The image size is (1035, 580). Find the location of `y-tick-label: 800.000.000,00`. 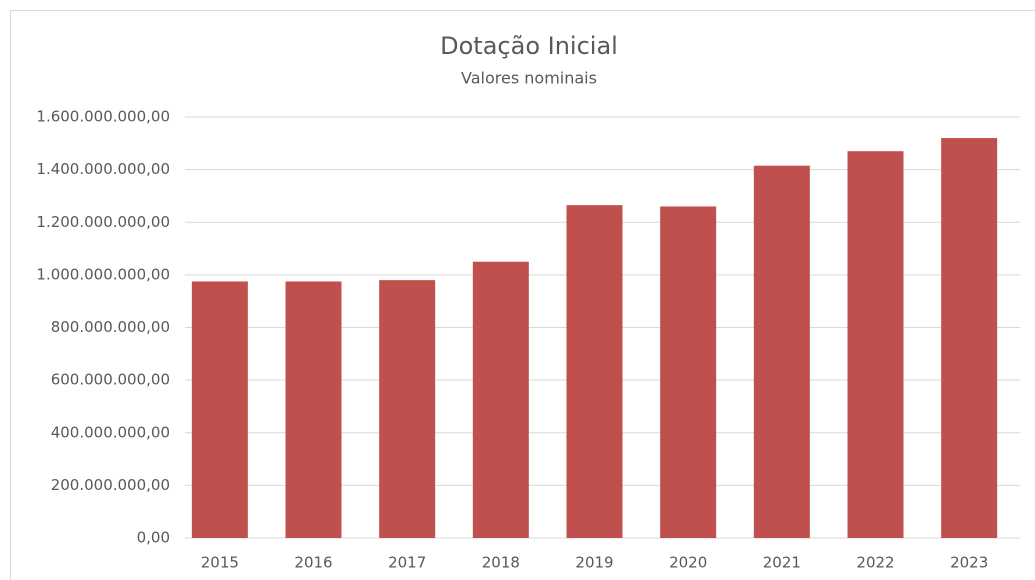

y-tick-label: 800.000.000,00 is located at coordinates (110, 327).